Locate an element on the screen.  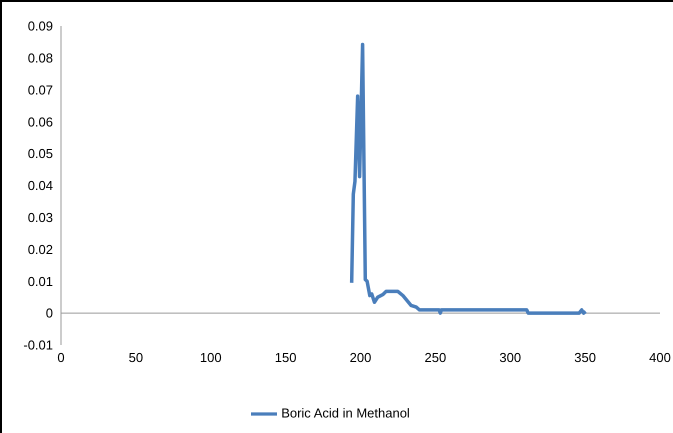
x-tick-label: 350 is located at coordinates (585, 358).